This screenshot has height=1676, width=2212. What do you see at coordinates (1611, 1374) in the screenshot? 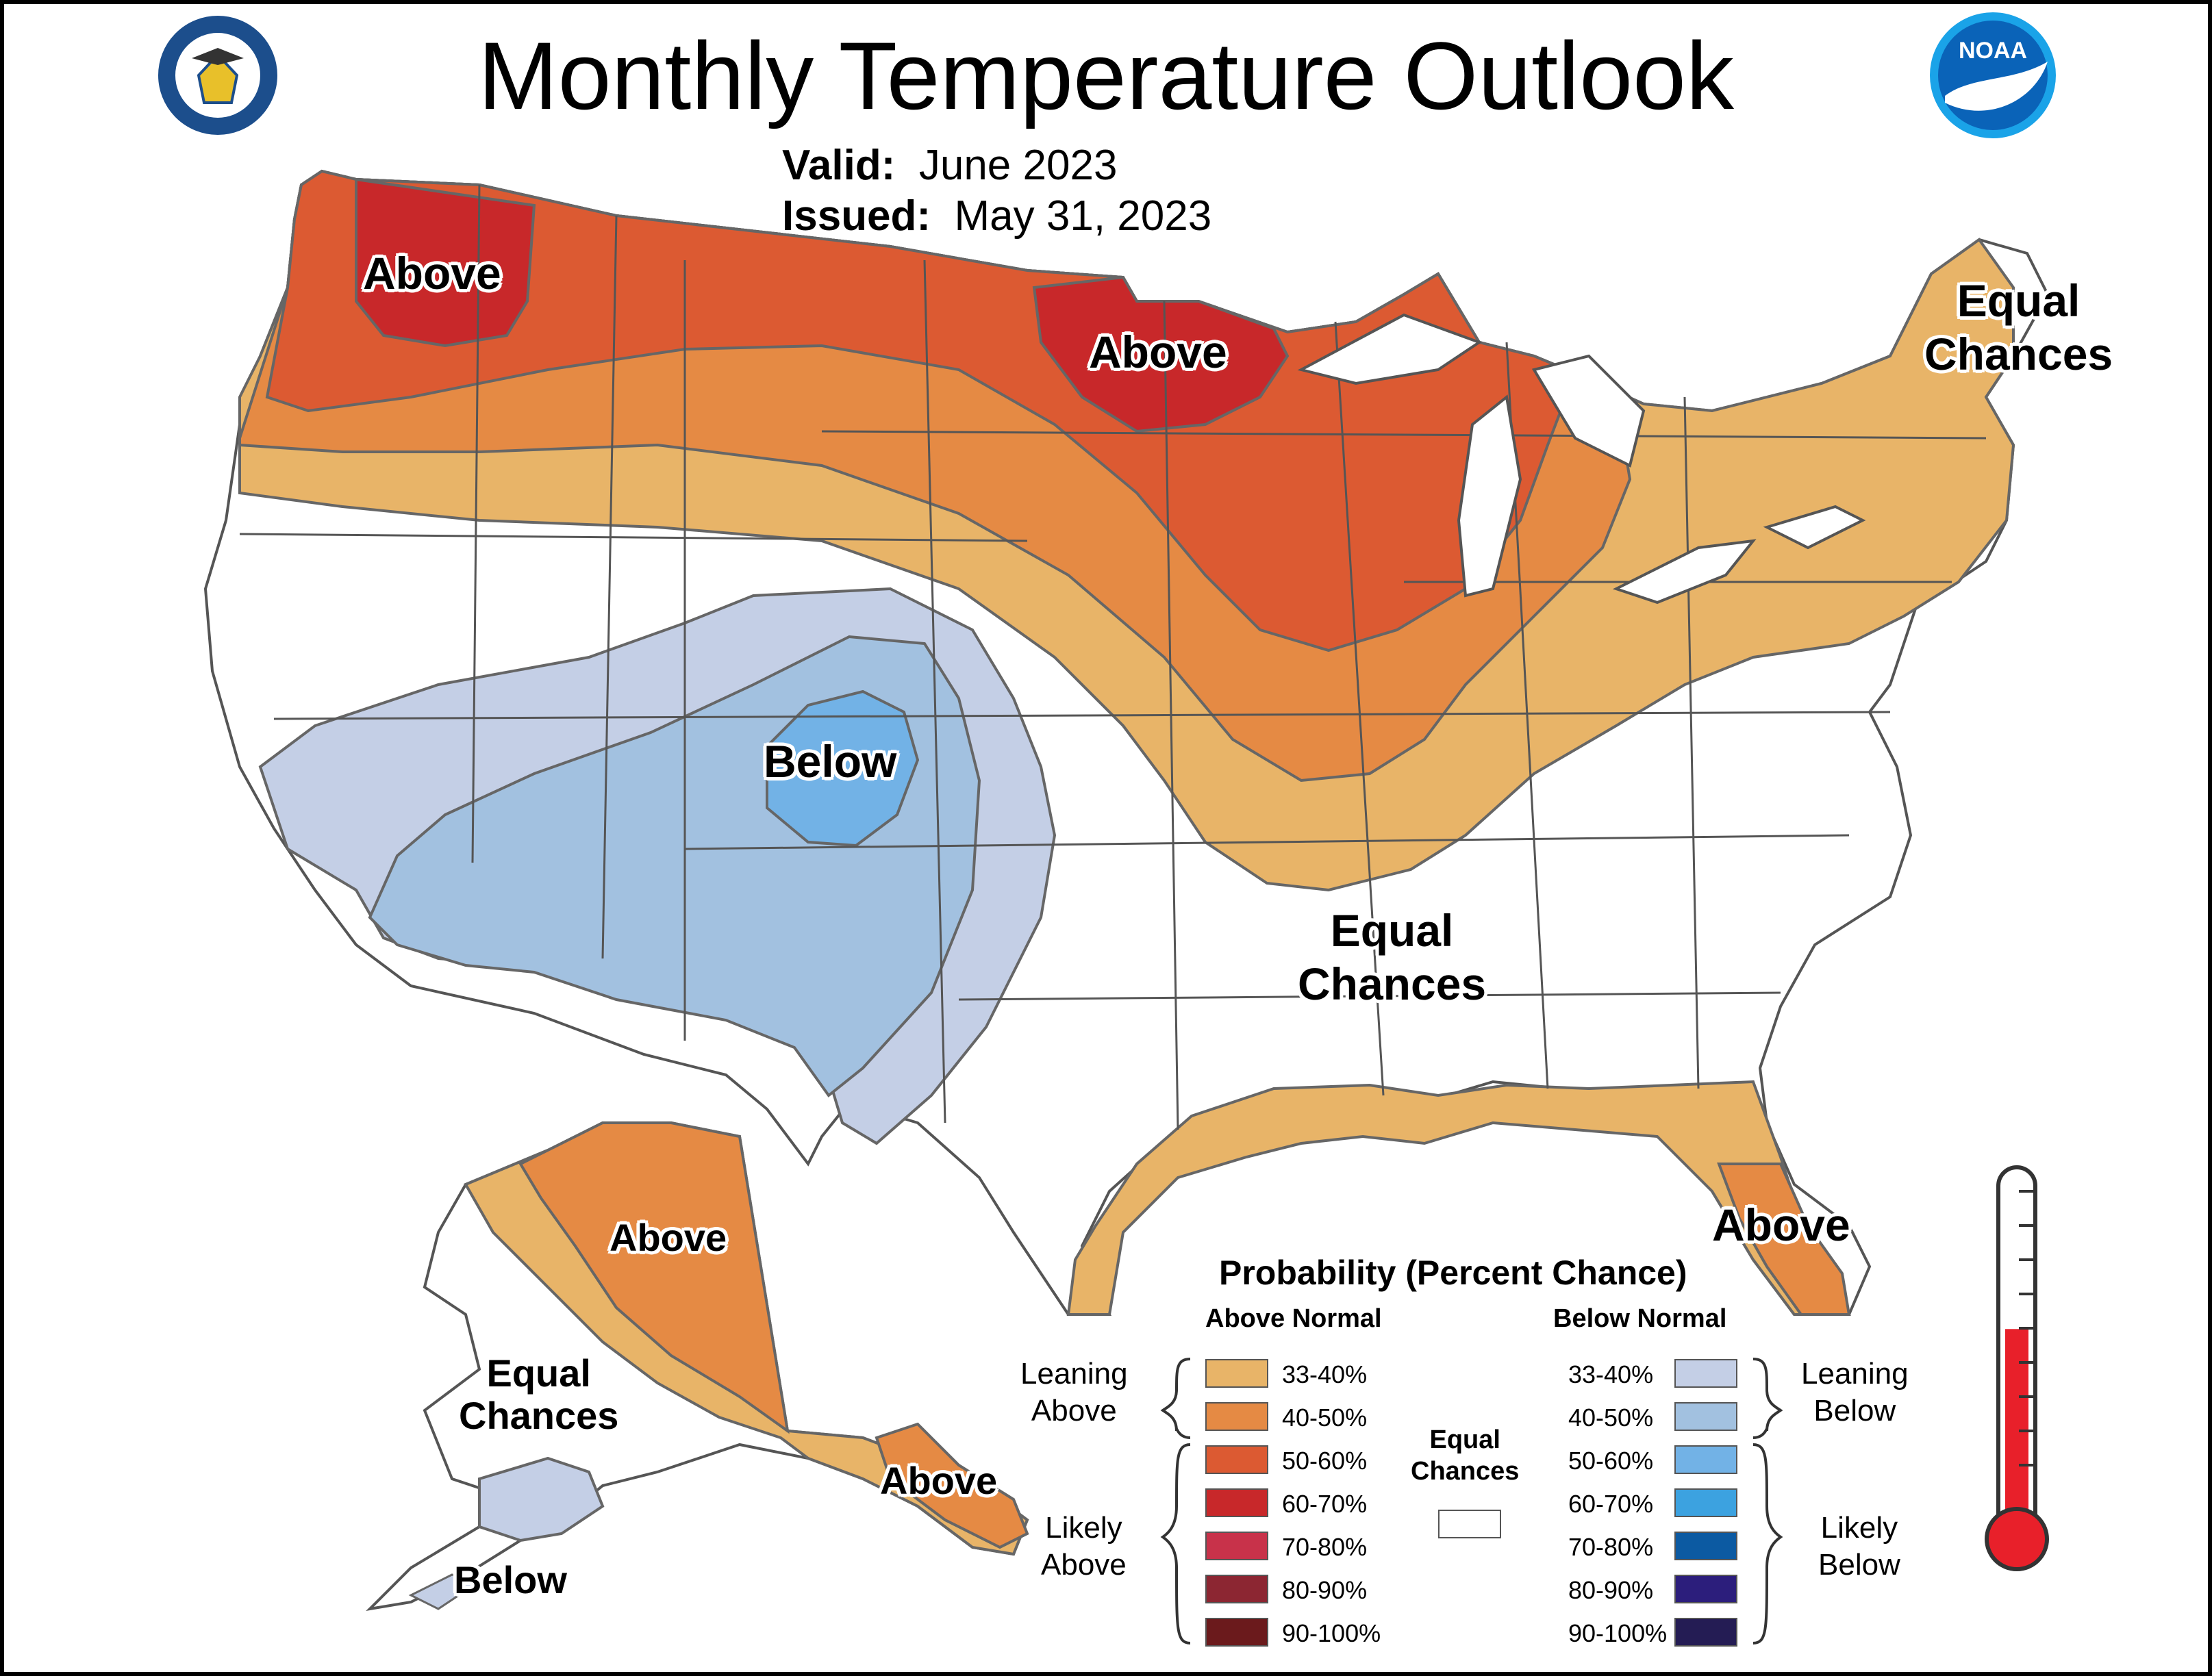
I see `legend-range-below-0: 33-40%` at bounding box center [1611, 1374].